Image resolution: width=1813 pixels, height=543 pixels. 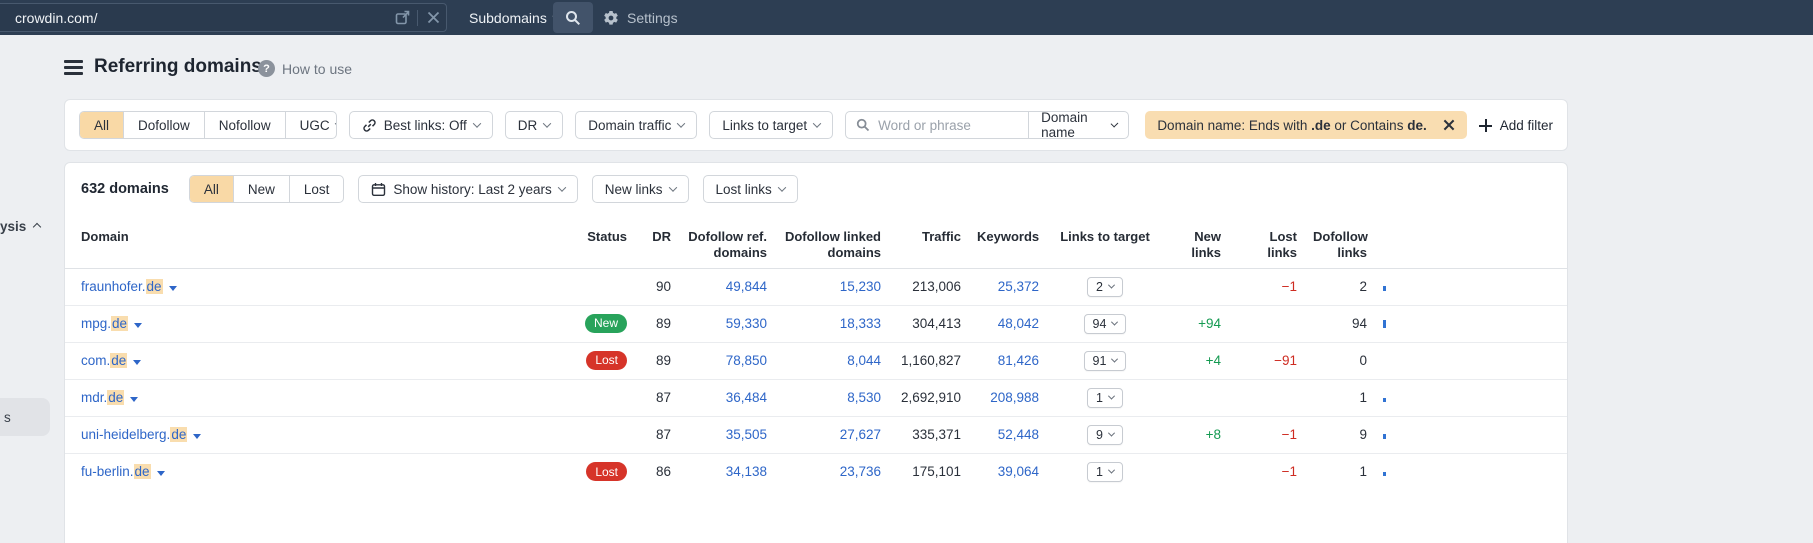 What do you see at coordinates (515, 17) in the screenshot?
I see `scope-dropdown: Subdomains` at bounding box center [515, 17].